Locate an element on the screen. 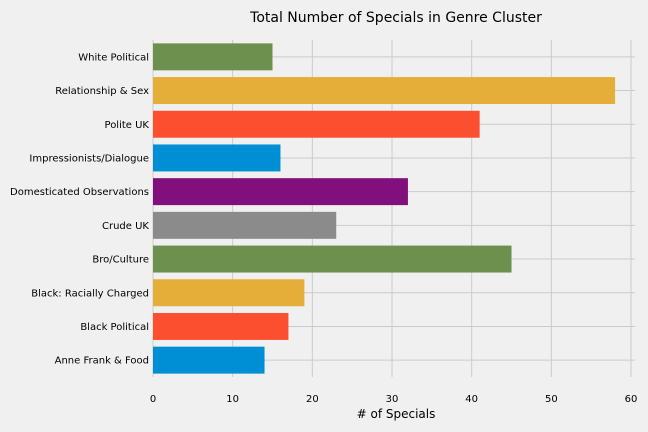  y-tick-label: White Political is located at coordinates (113, 57).